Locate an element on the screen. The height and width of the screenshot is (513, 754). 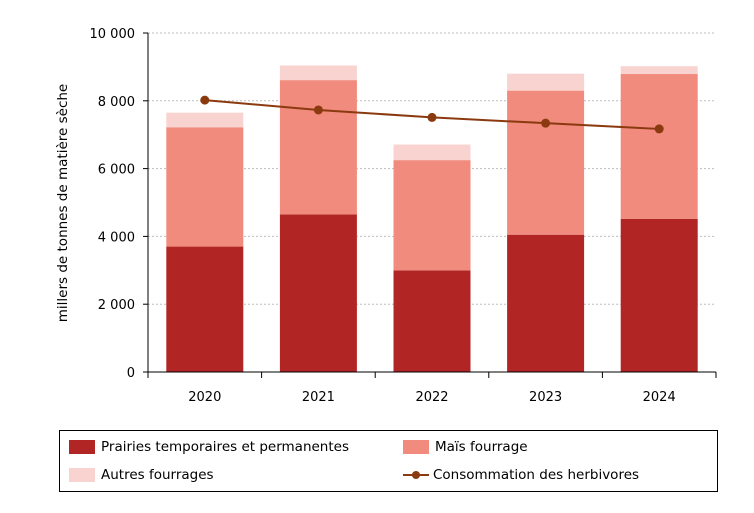
legend-label-consommation: Consommation des herbivores is located at coordinates (536, 475).